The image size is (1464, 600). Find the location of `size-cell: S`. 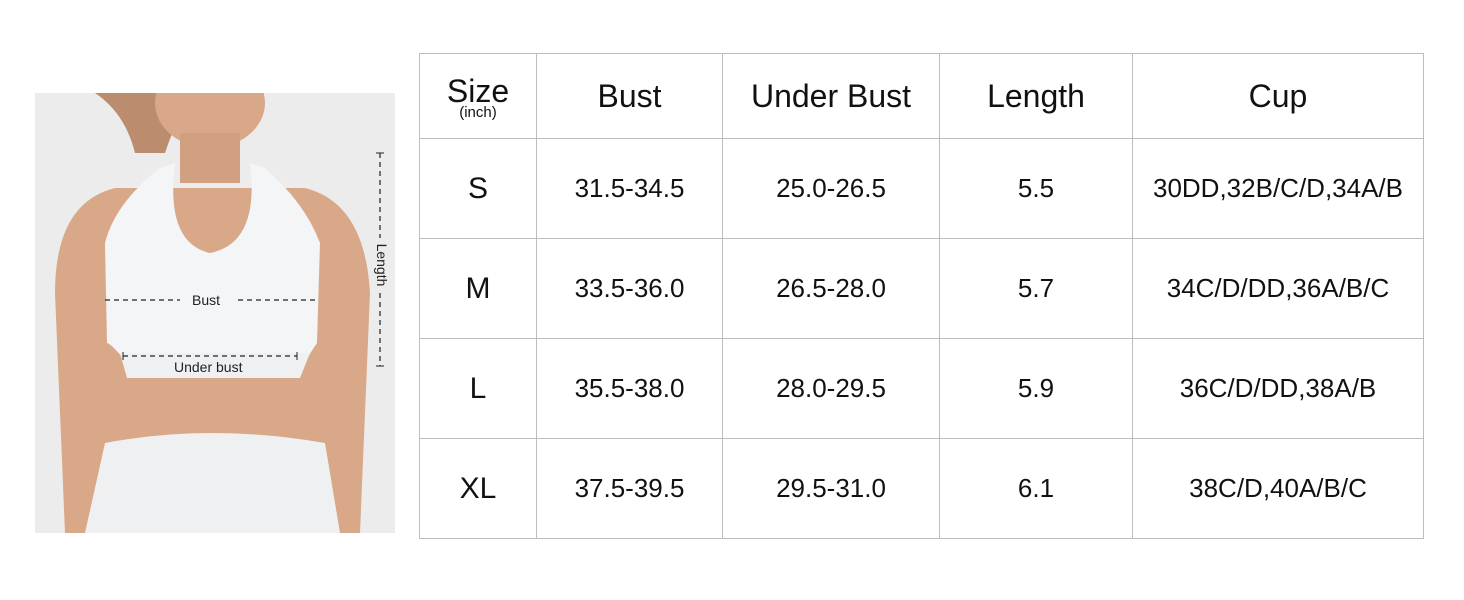

size-cell: S is located at coordinates (478, 188).